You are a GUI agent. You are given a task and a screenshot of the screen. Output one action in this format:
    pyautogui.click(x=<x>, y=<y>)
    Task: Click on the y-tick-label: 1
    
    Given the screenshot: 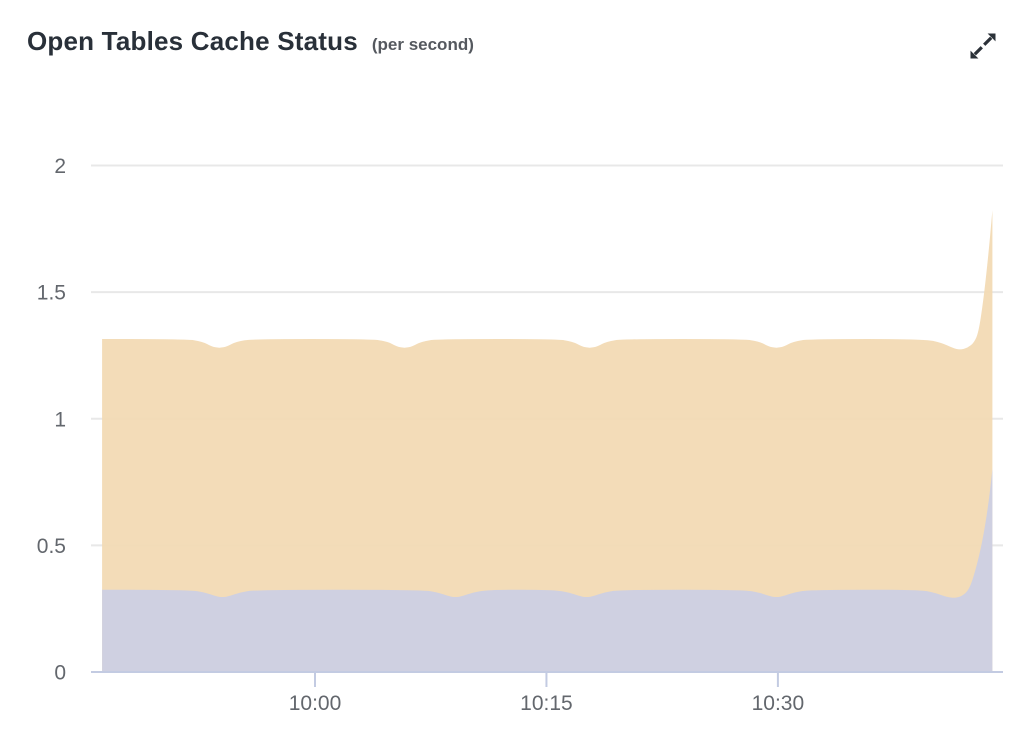 What is the action you would take?
    pyautogui.click(x=60, y=419)
    